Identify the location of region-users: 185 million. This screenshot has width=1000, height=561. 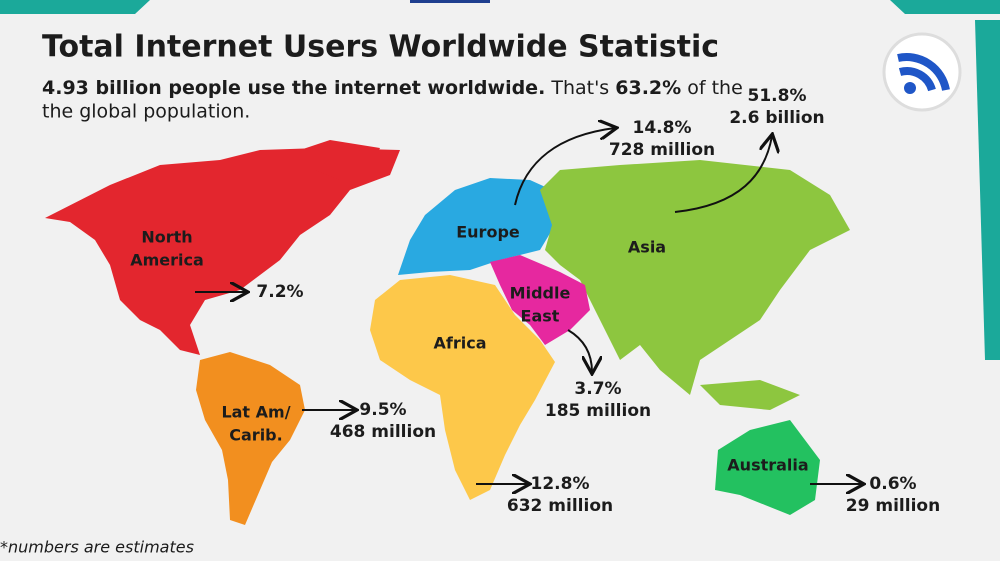
(598, 411).